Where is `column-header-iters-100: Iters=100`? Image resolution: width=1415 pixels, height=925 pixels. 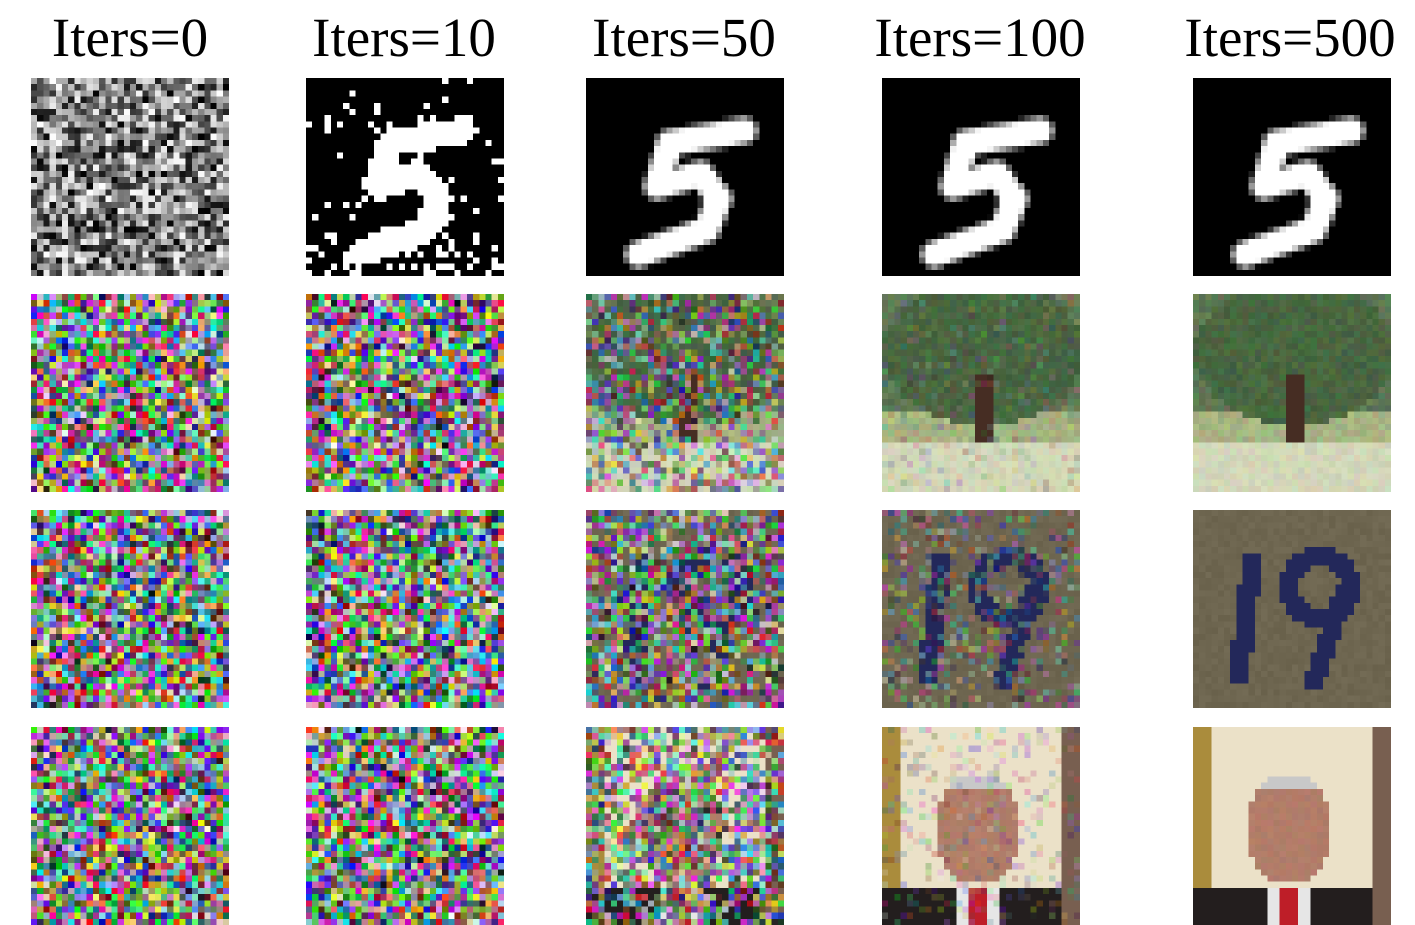
column-header-iters-100: Iters=100 is located at coordinates (980, 37).